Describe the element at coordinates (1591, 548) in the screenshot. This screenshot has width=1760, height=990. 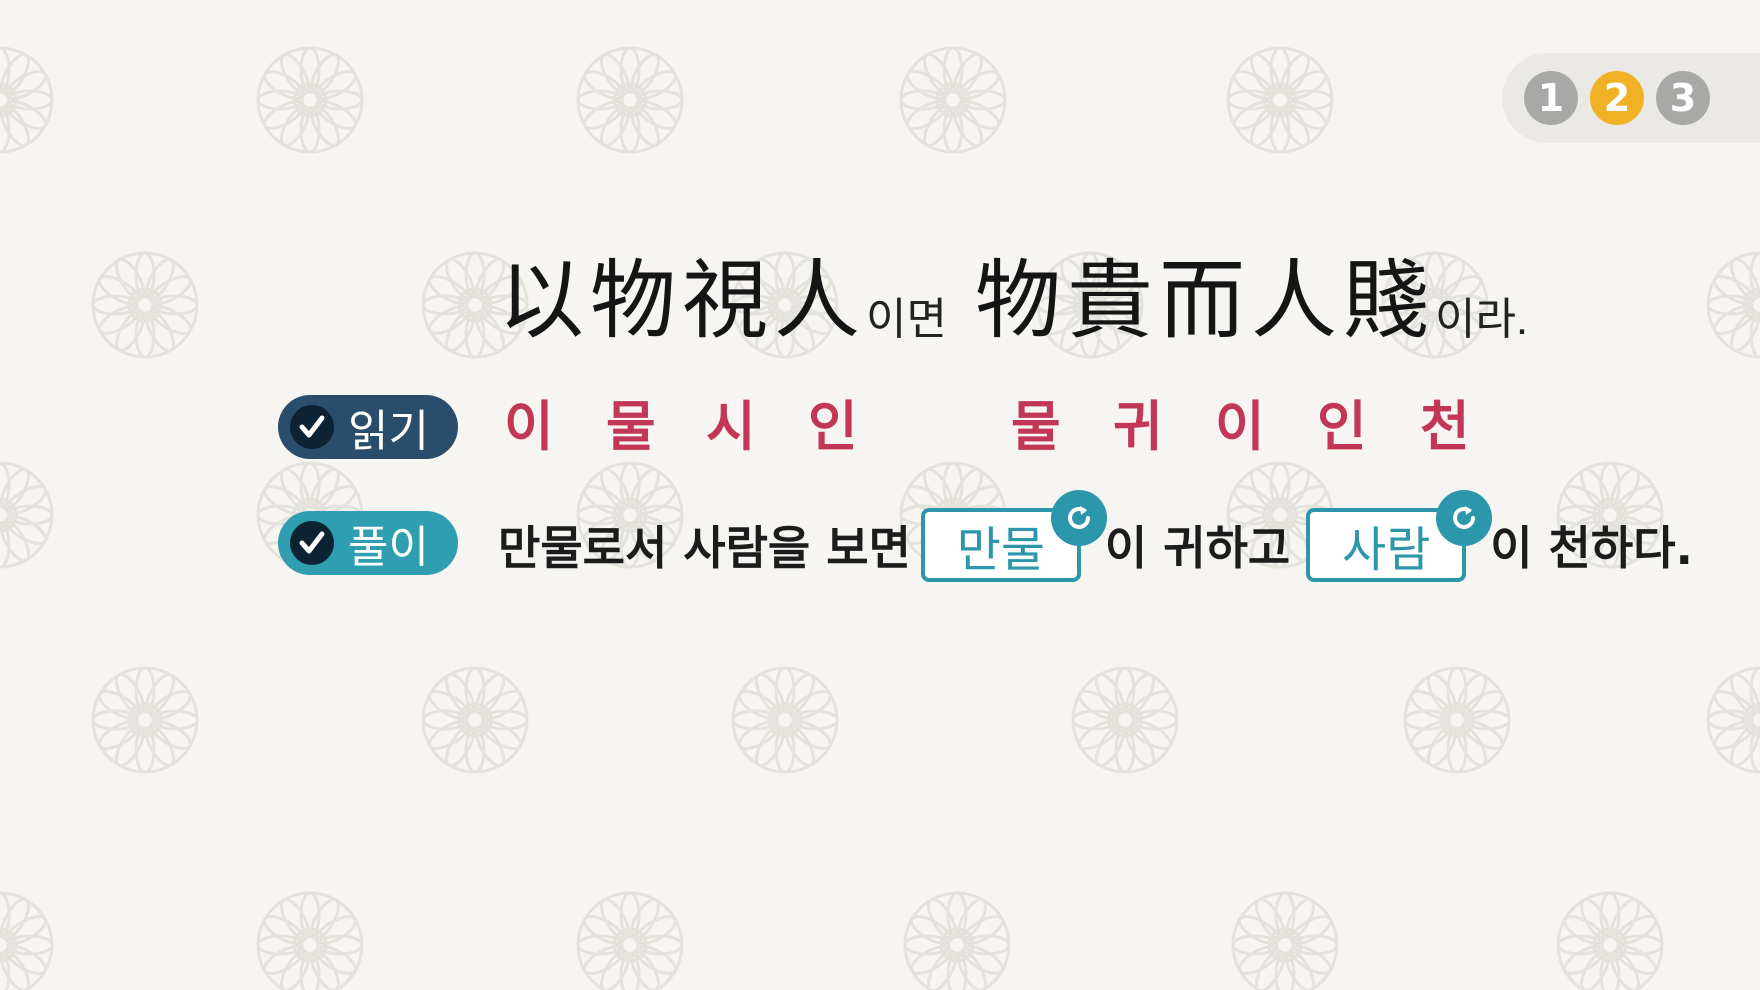
I see `meaning-text-3: 이 천하다.` at that location.